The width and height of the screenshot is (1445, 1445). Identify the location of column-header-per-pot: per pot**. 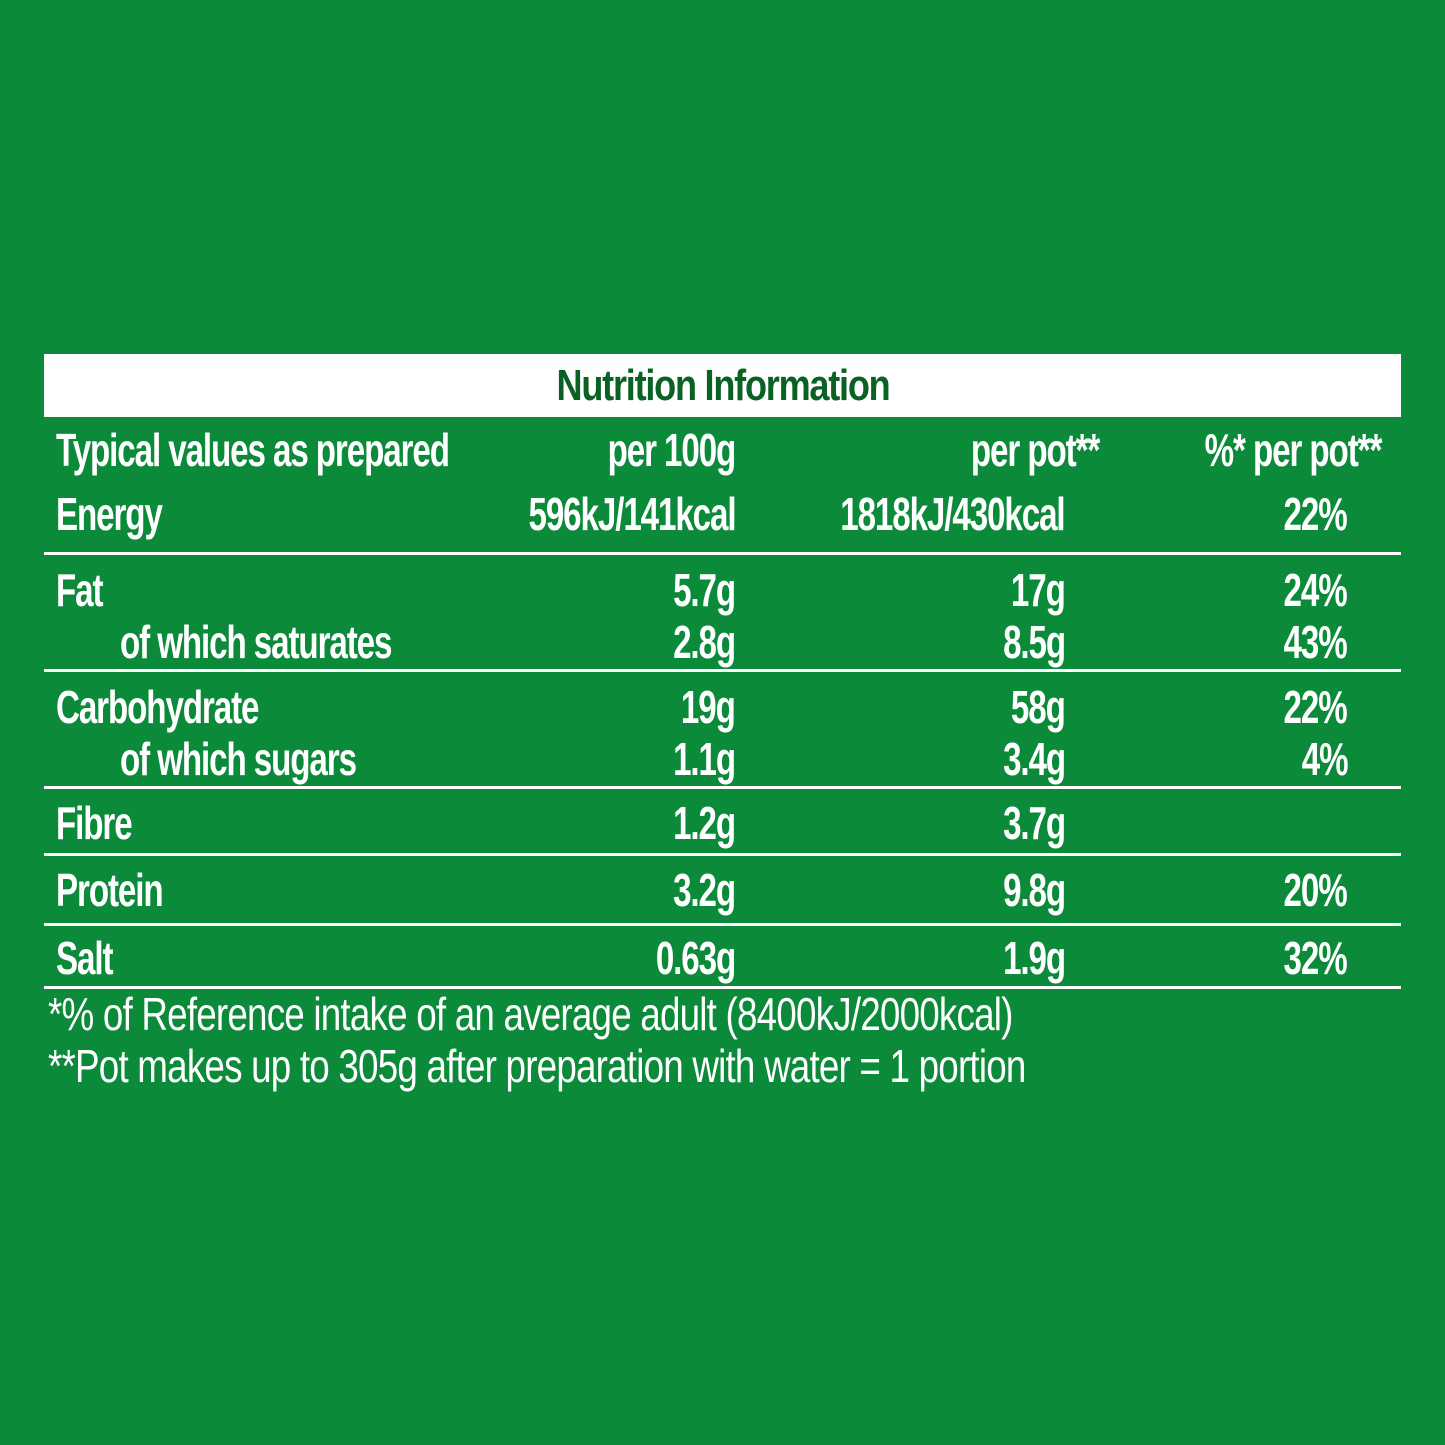
(1035, 450).